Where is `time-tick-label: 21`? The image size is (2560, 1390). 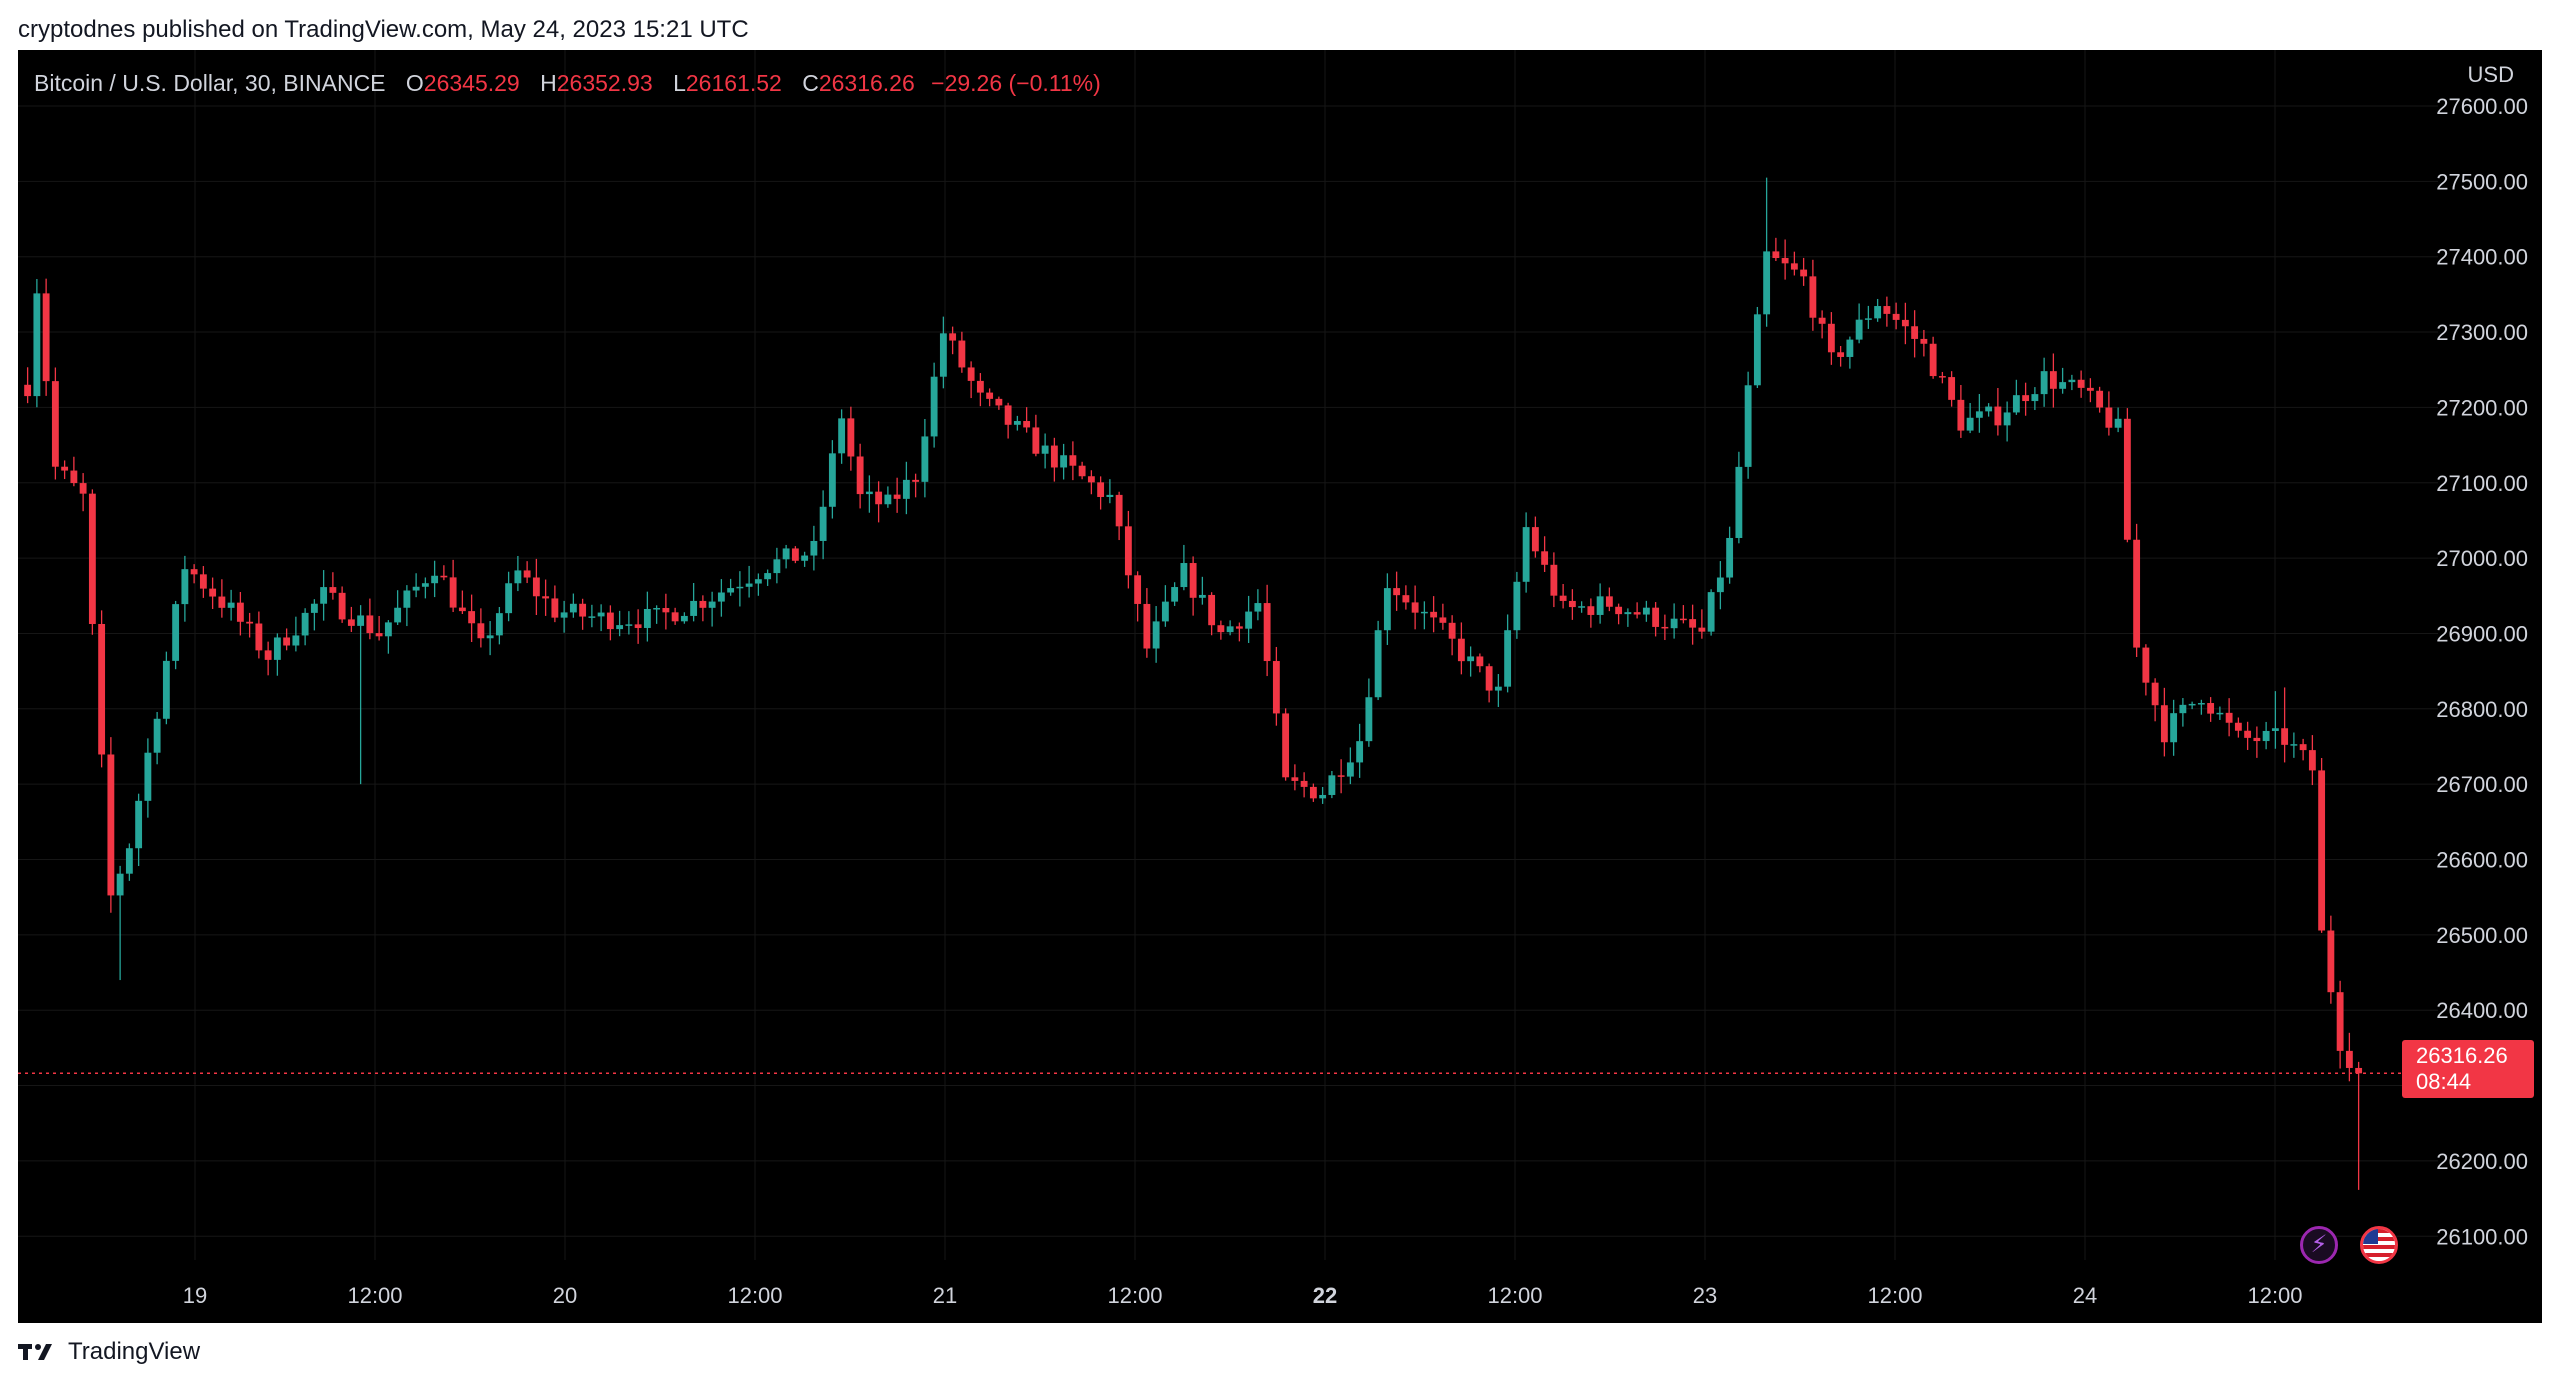
time-tick-label: 21 is located at coordinates (945, 1295).